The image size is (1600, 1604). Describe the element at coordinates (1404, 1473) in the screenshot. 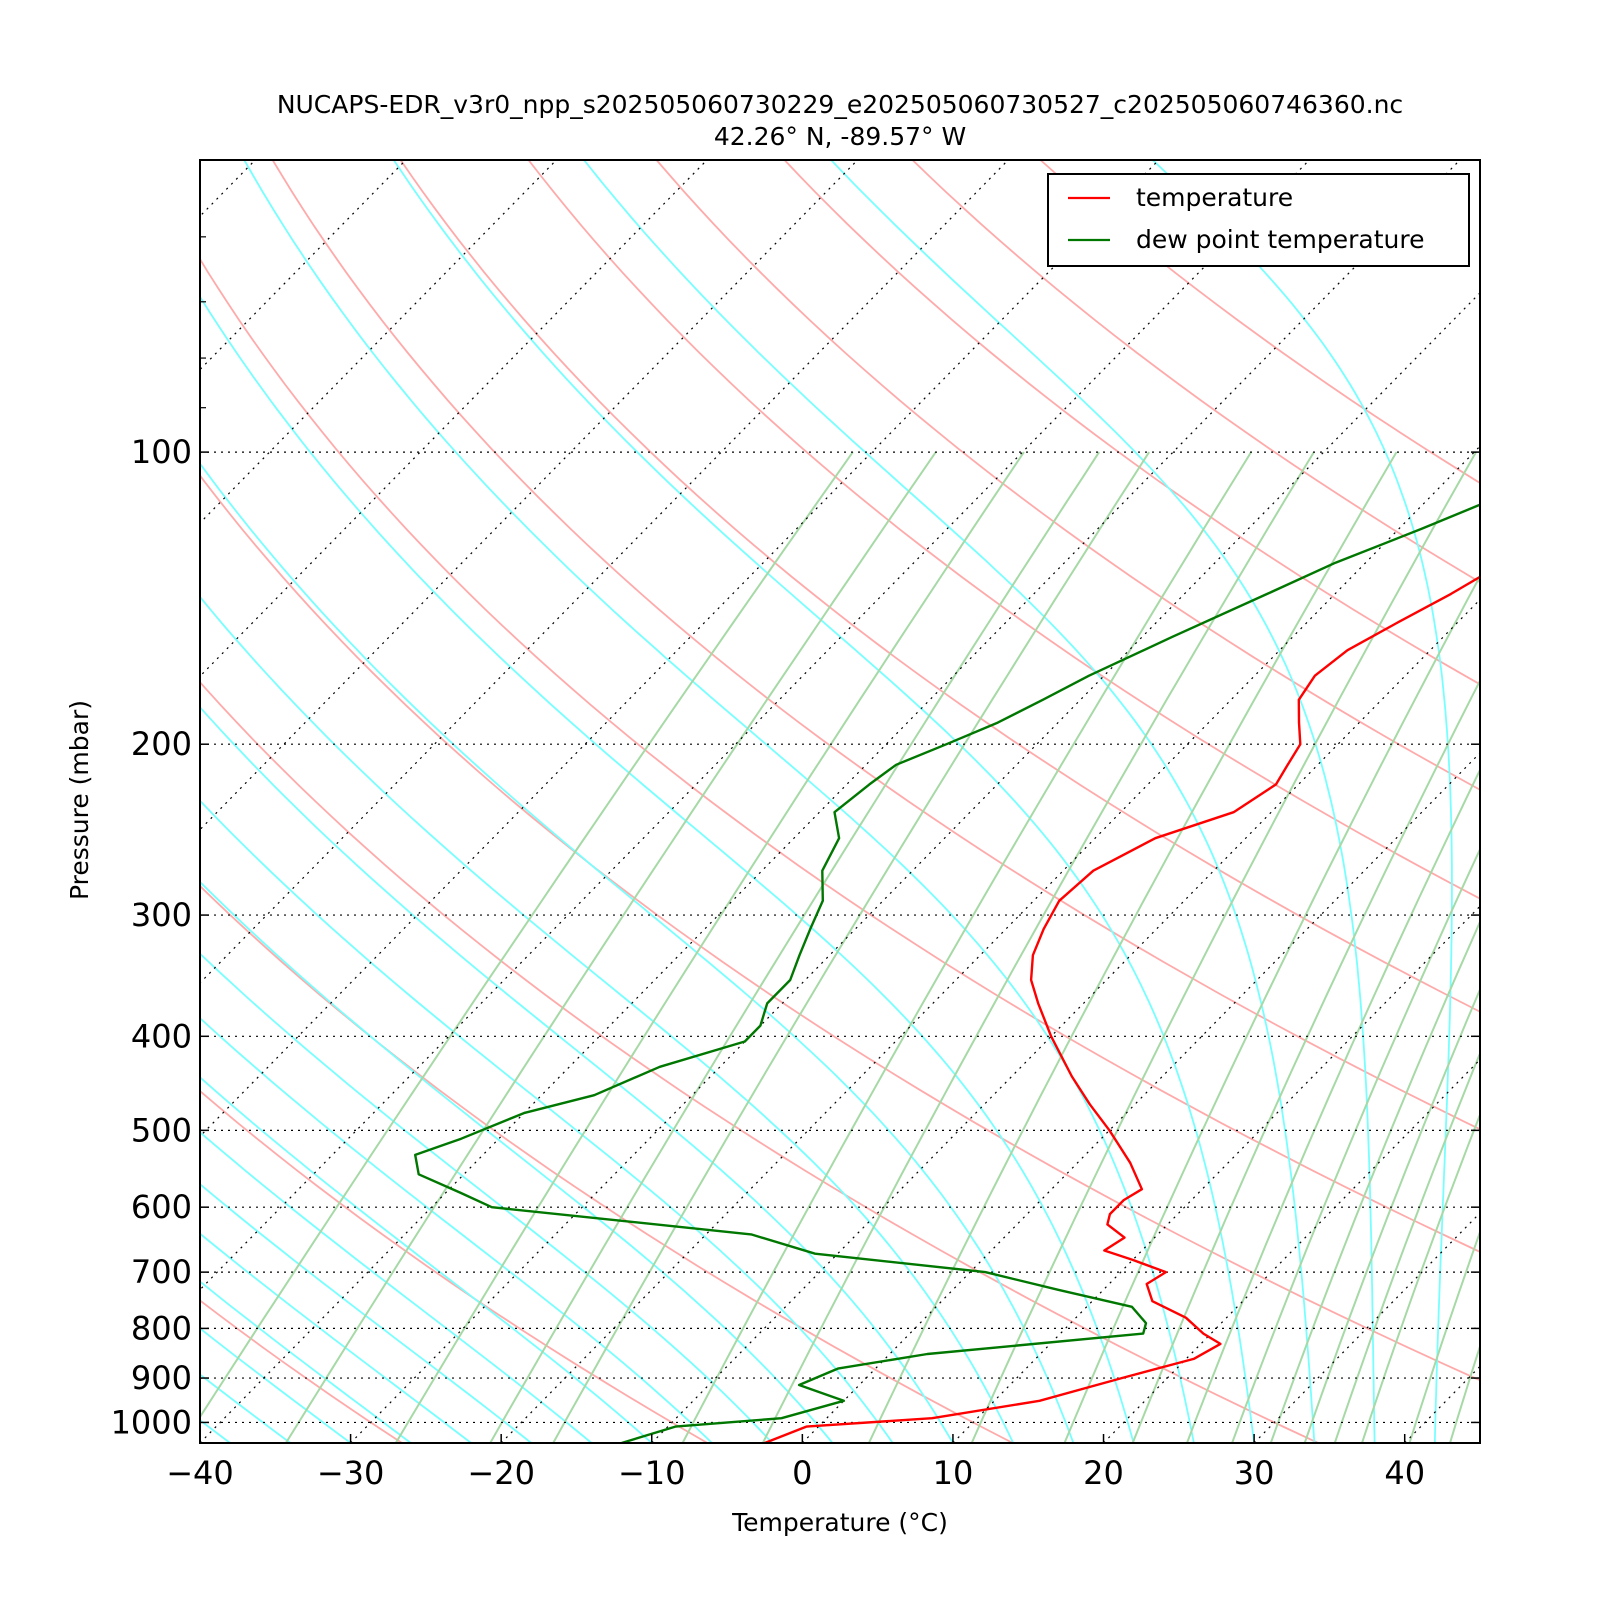

I see `x-tick-label: 40` at that location.